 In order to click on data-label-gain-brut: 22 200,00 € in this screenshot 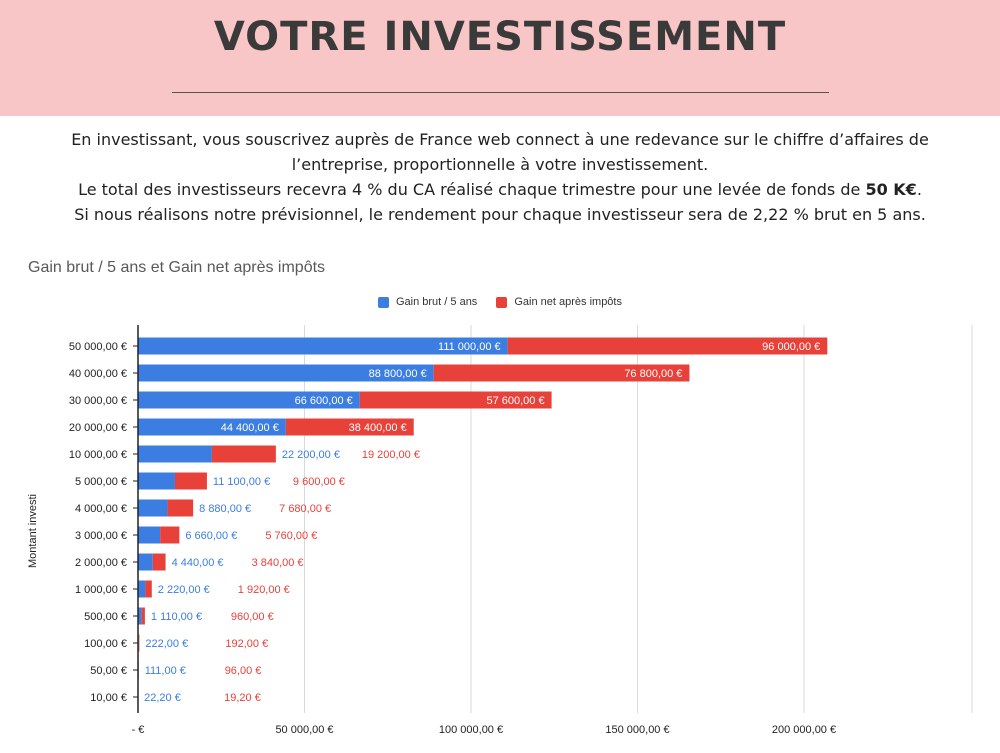, I will do `click(311, 455)`.